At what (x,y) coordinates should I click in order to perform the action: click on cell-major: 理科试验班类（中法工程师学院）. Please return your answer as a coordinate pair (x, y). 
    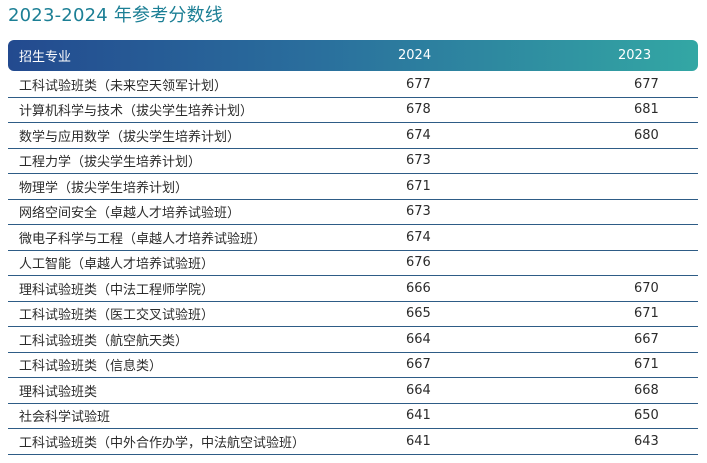
    Looking at the image, I should click on (117, 290).